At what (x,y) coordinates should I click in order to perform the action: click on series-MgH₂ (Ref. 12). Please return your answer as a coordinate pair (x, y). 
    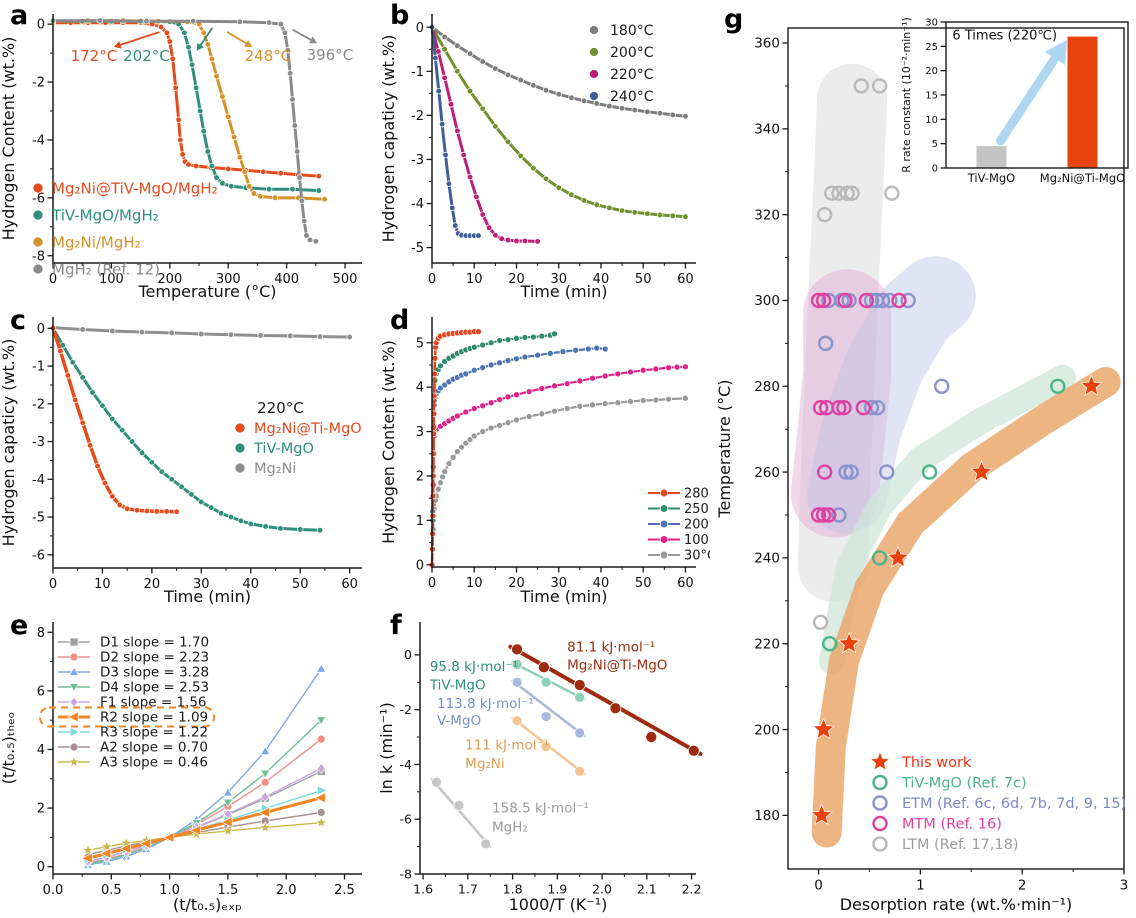
    Looking at the image, I should click on (184, 131).